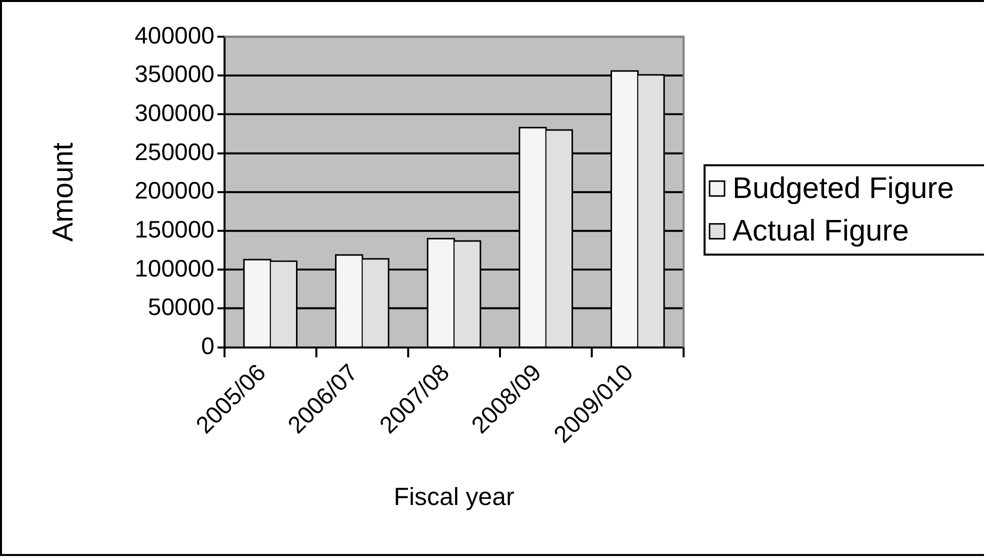 The height and width of the screenshot is (560, 986). What do you see at coordinates (843, 188) in the screenshot?
I see `legend-label: Budgeted Figure` at bounding box center [843, 188].